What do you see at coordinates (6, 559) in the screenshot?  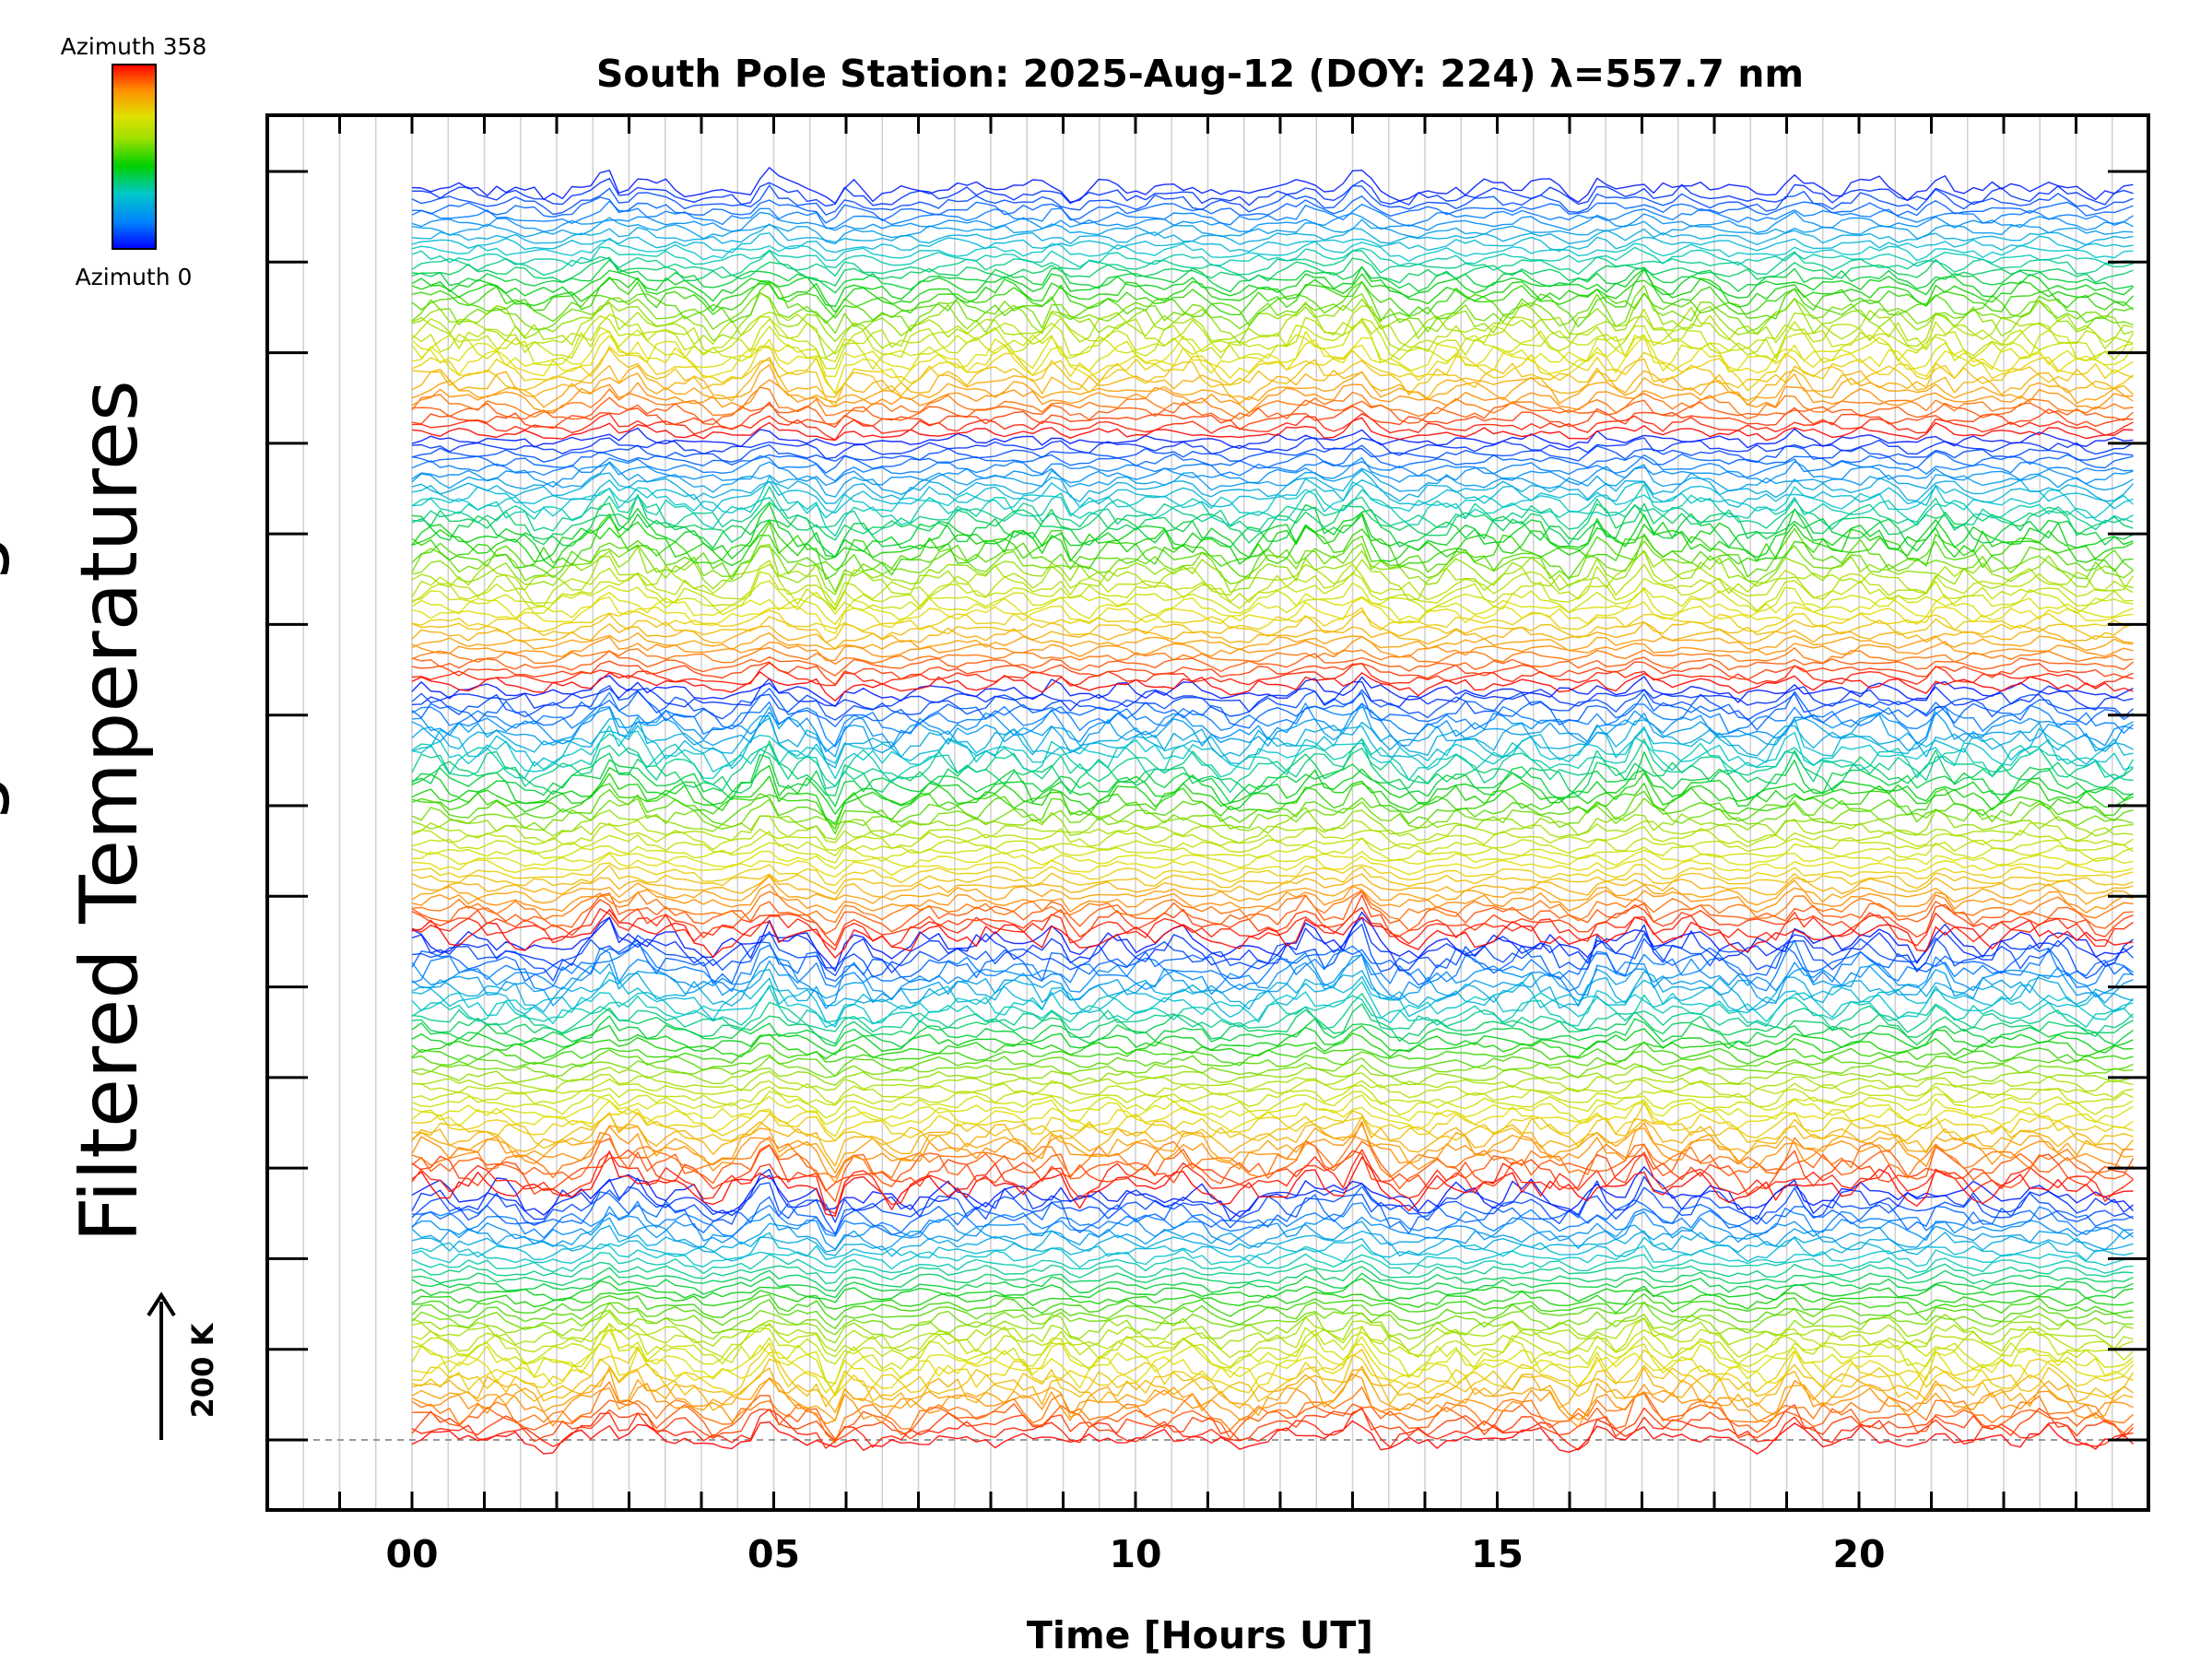 I see `y-axis-label-partial: g` at bounding box center [6, 559].